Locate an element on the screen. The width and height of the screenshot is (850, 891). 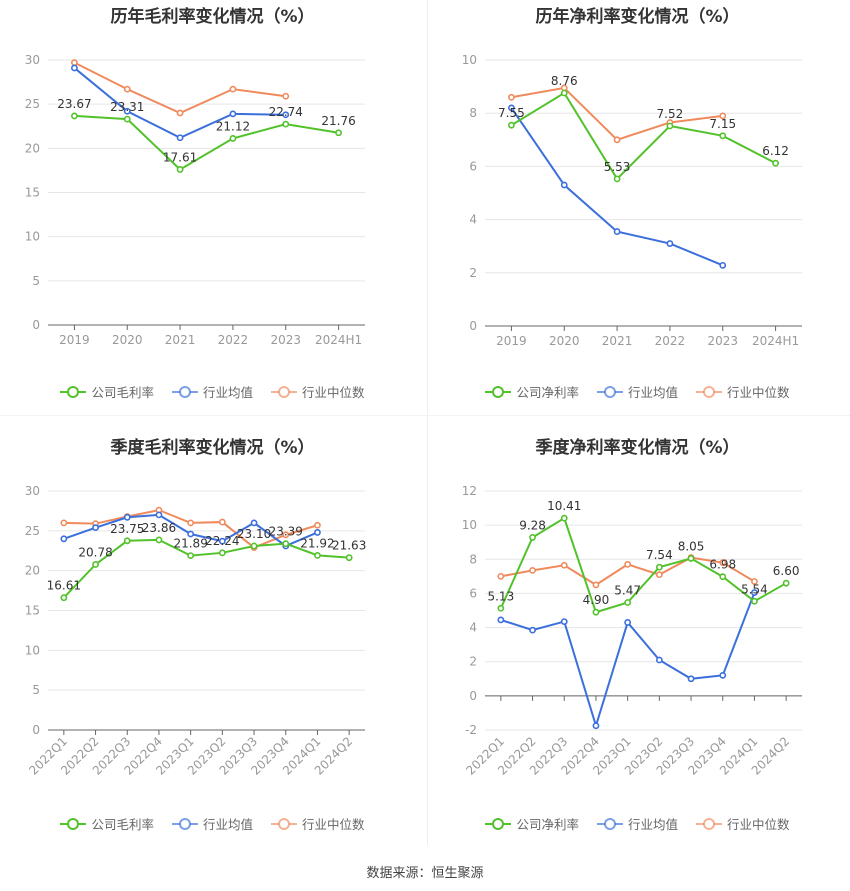
data-label: 6.98 is located at coordinates (722, 565).